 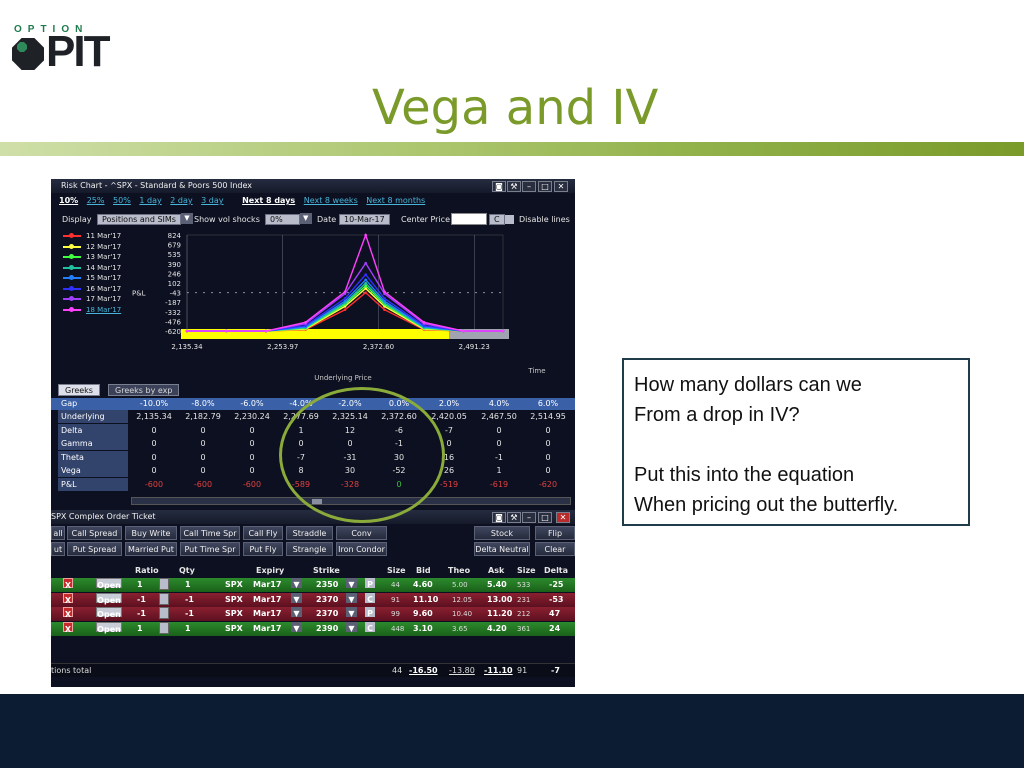 I want to click on leg-ask-size: 231, so click(x=524, y=599).